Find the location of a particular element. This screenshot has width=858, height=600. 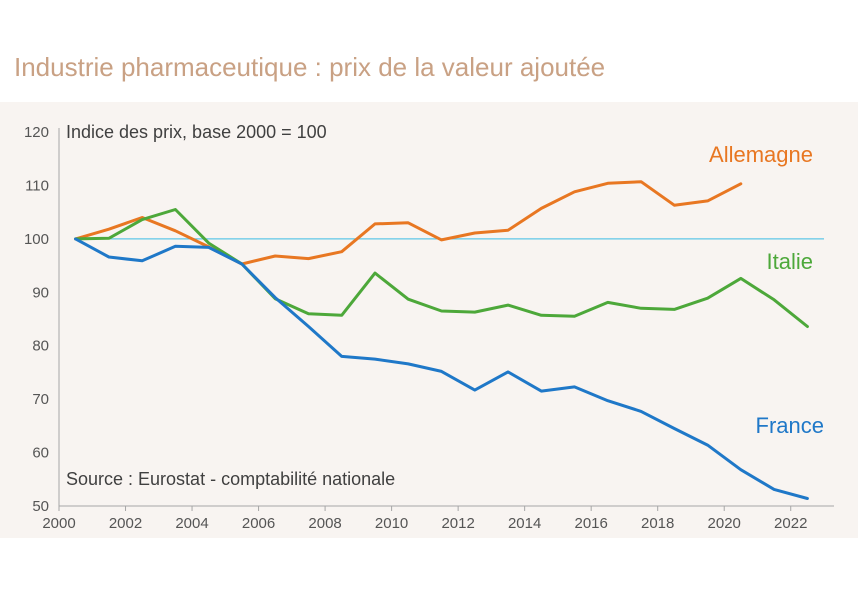

y-tick-label: 70 is located at coordinates (40, 399).